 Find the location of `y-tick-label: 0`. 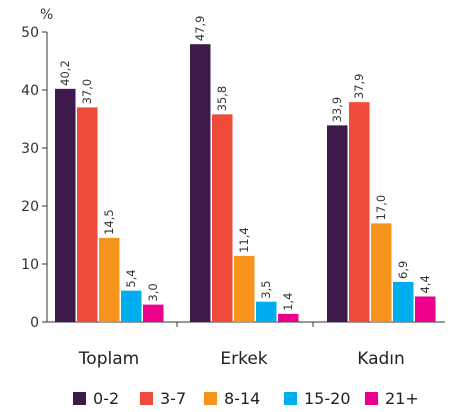

y-tick-label: 0 is located at coordinates (34, 323).